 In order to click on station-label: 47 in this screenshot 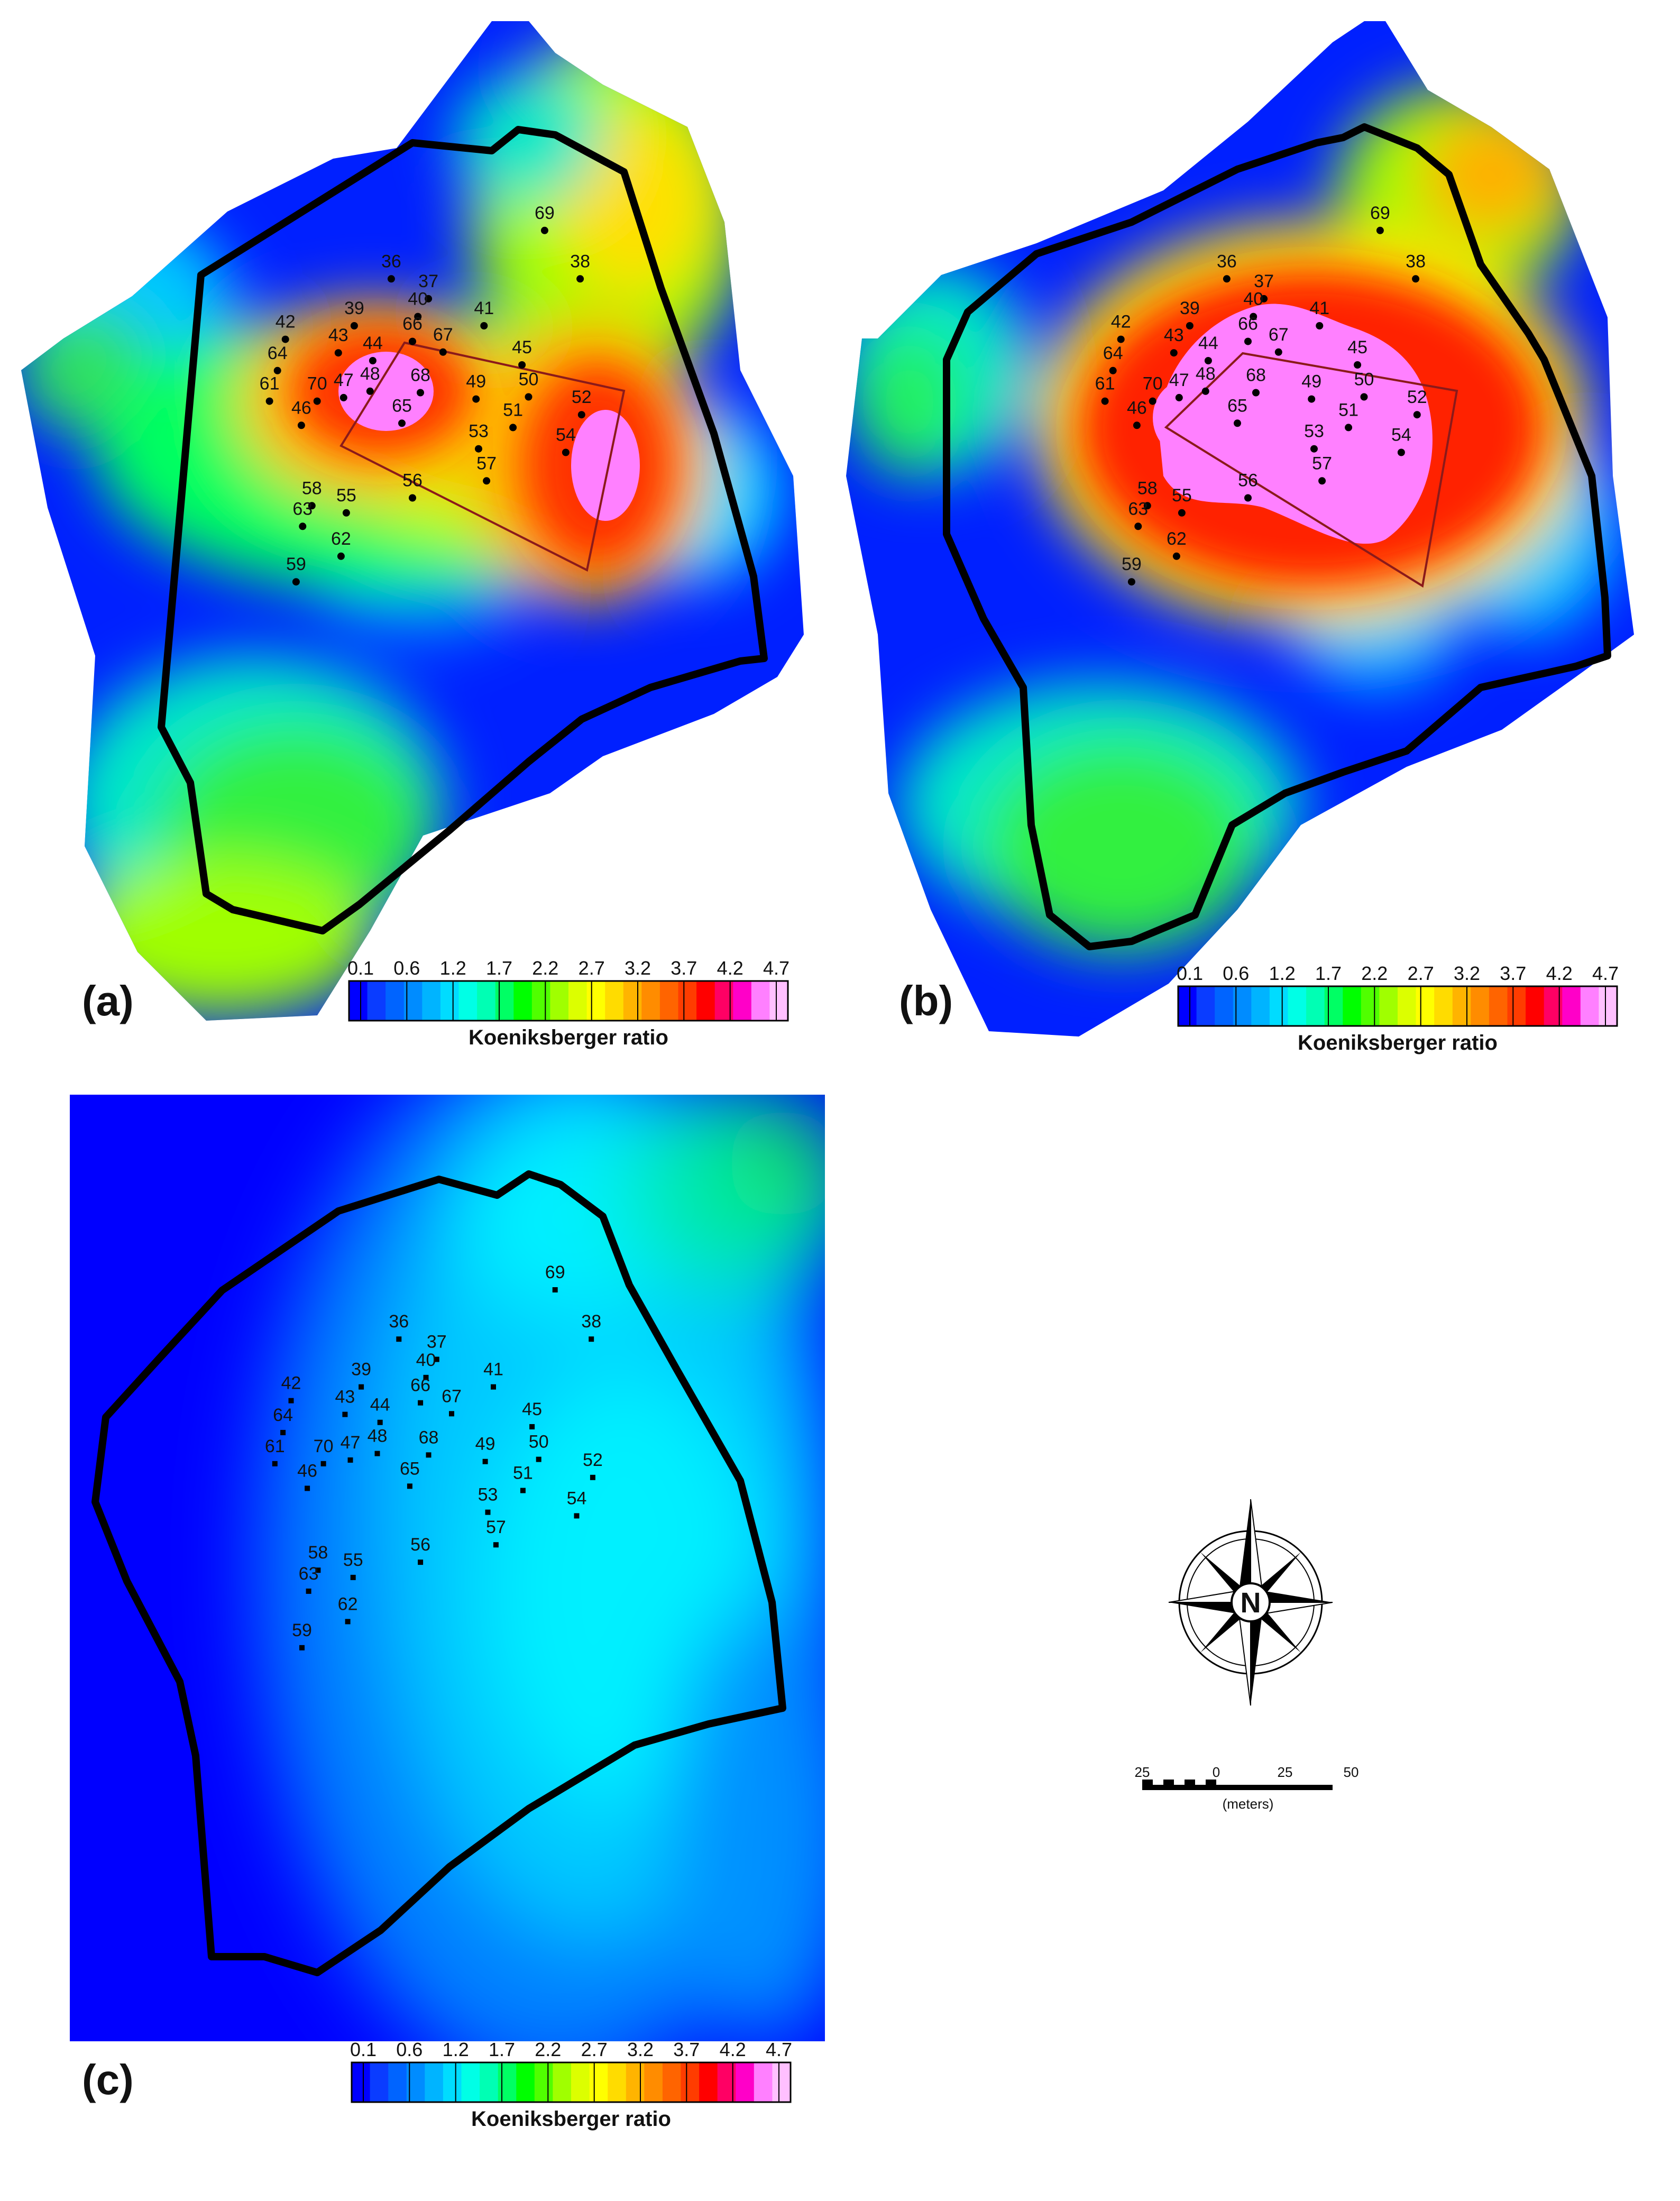, I will do `click(344, 380)`.